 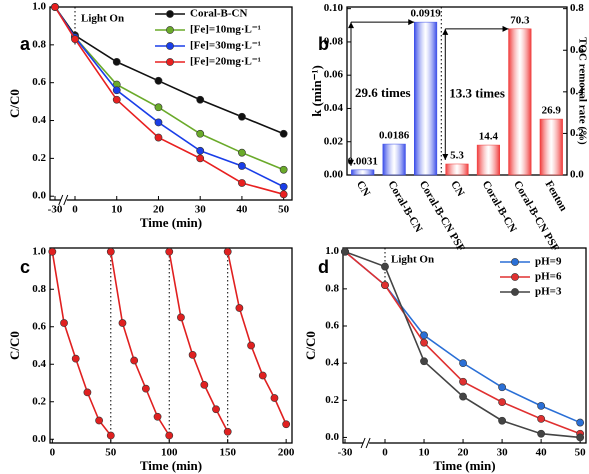 I want to click on y-tick-label: 0.10, so click(x=334, y=8).